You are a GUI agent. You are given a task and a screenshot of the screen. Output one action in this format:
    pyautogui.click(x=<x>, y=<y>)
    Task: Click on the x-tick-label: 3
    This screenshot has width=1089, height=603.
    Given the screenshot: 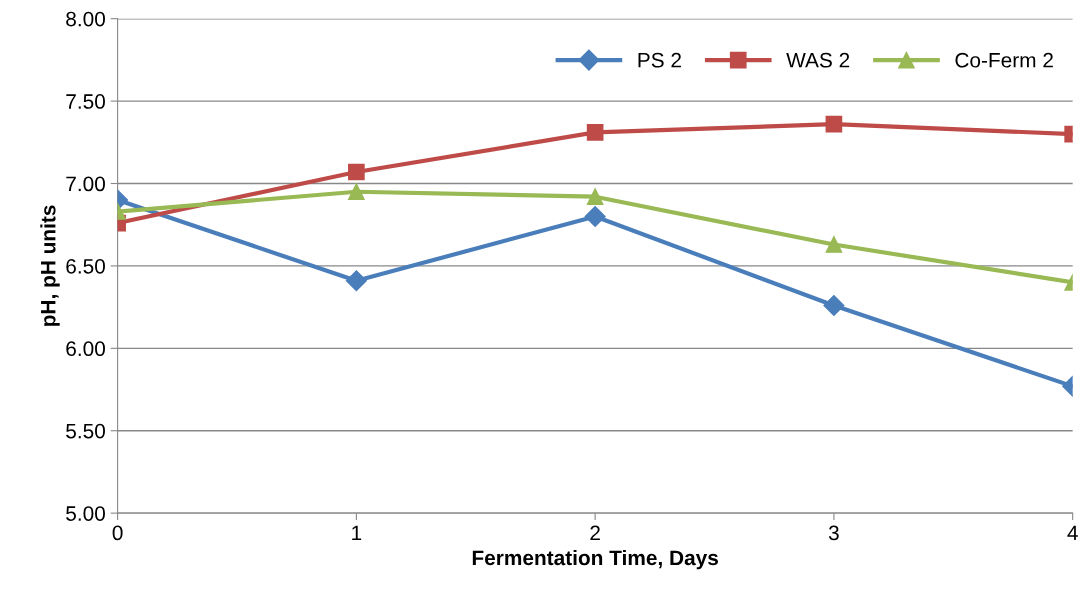 What is the action you would take?
    pyautogui.click(x=833, y=533)
    